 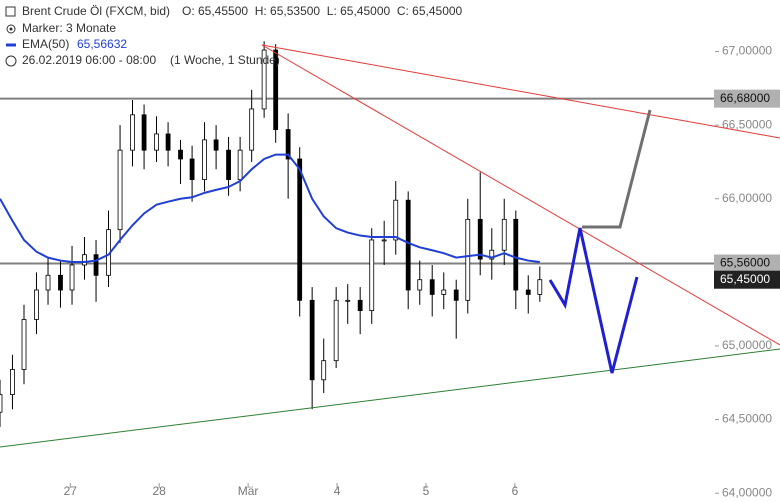 What do you see at coordinates (426, 491) in the screenshot?
I see `x-tick-label: 5` at bounding box center [426, 491].